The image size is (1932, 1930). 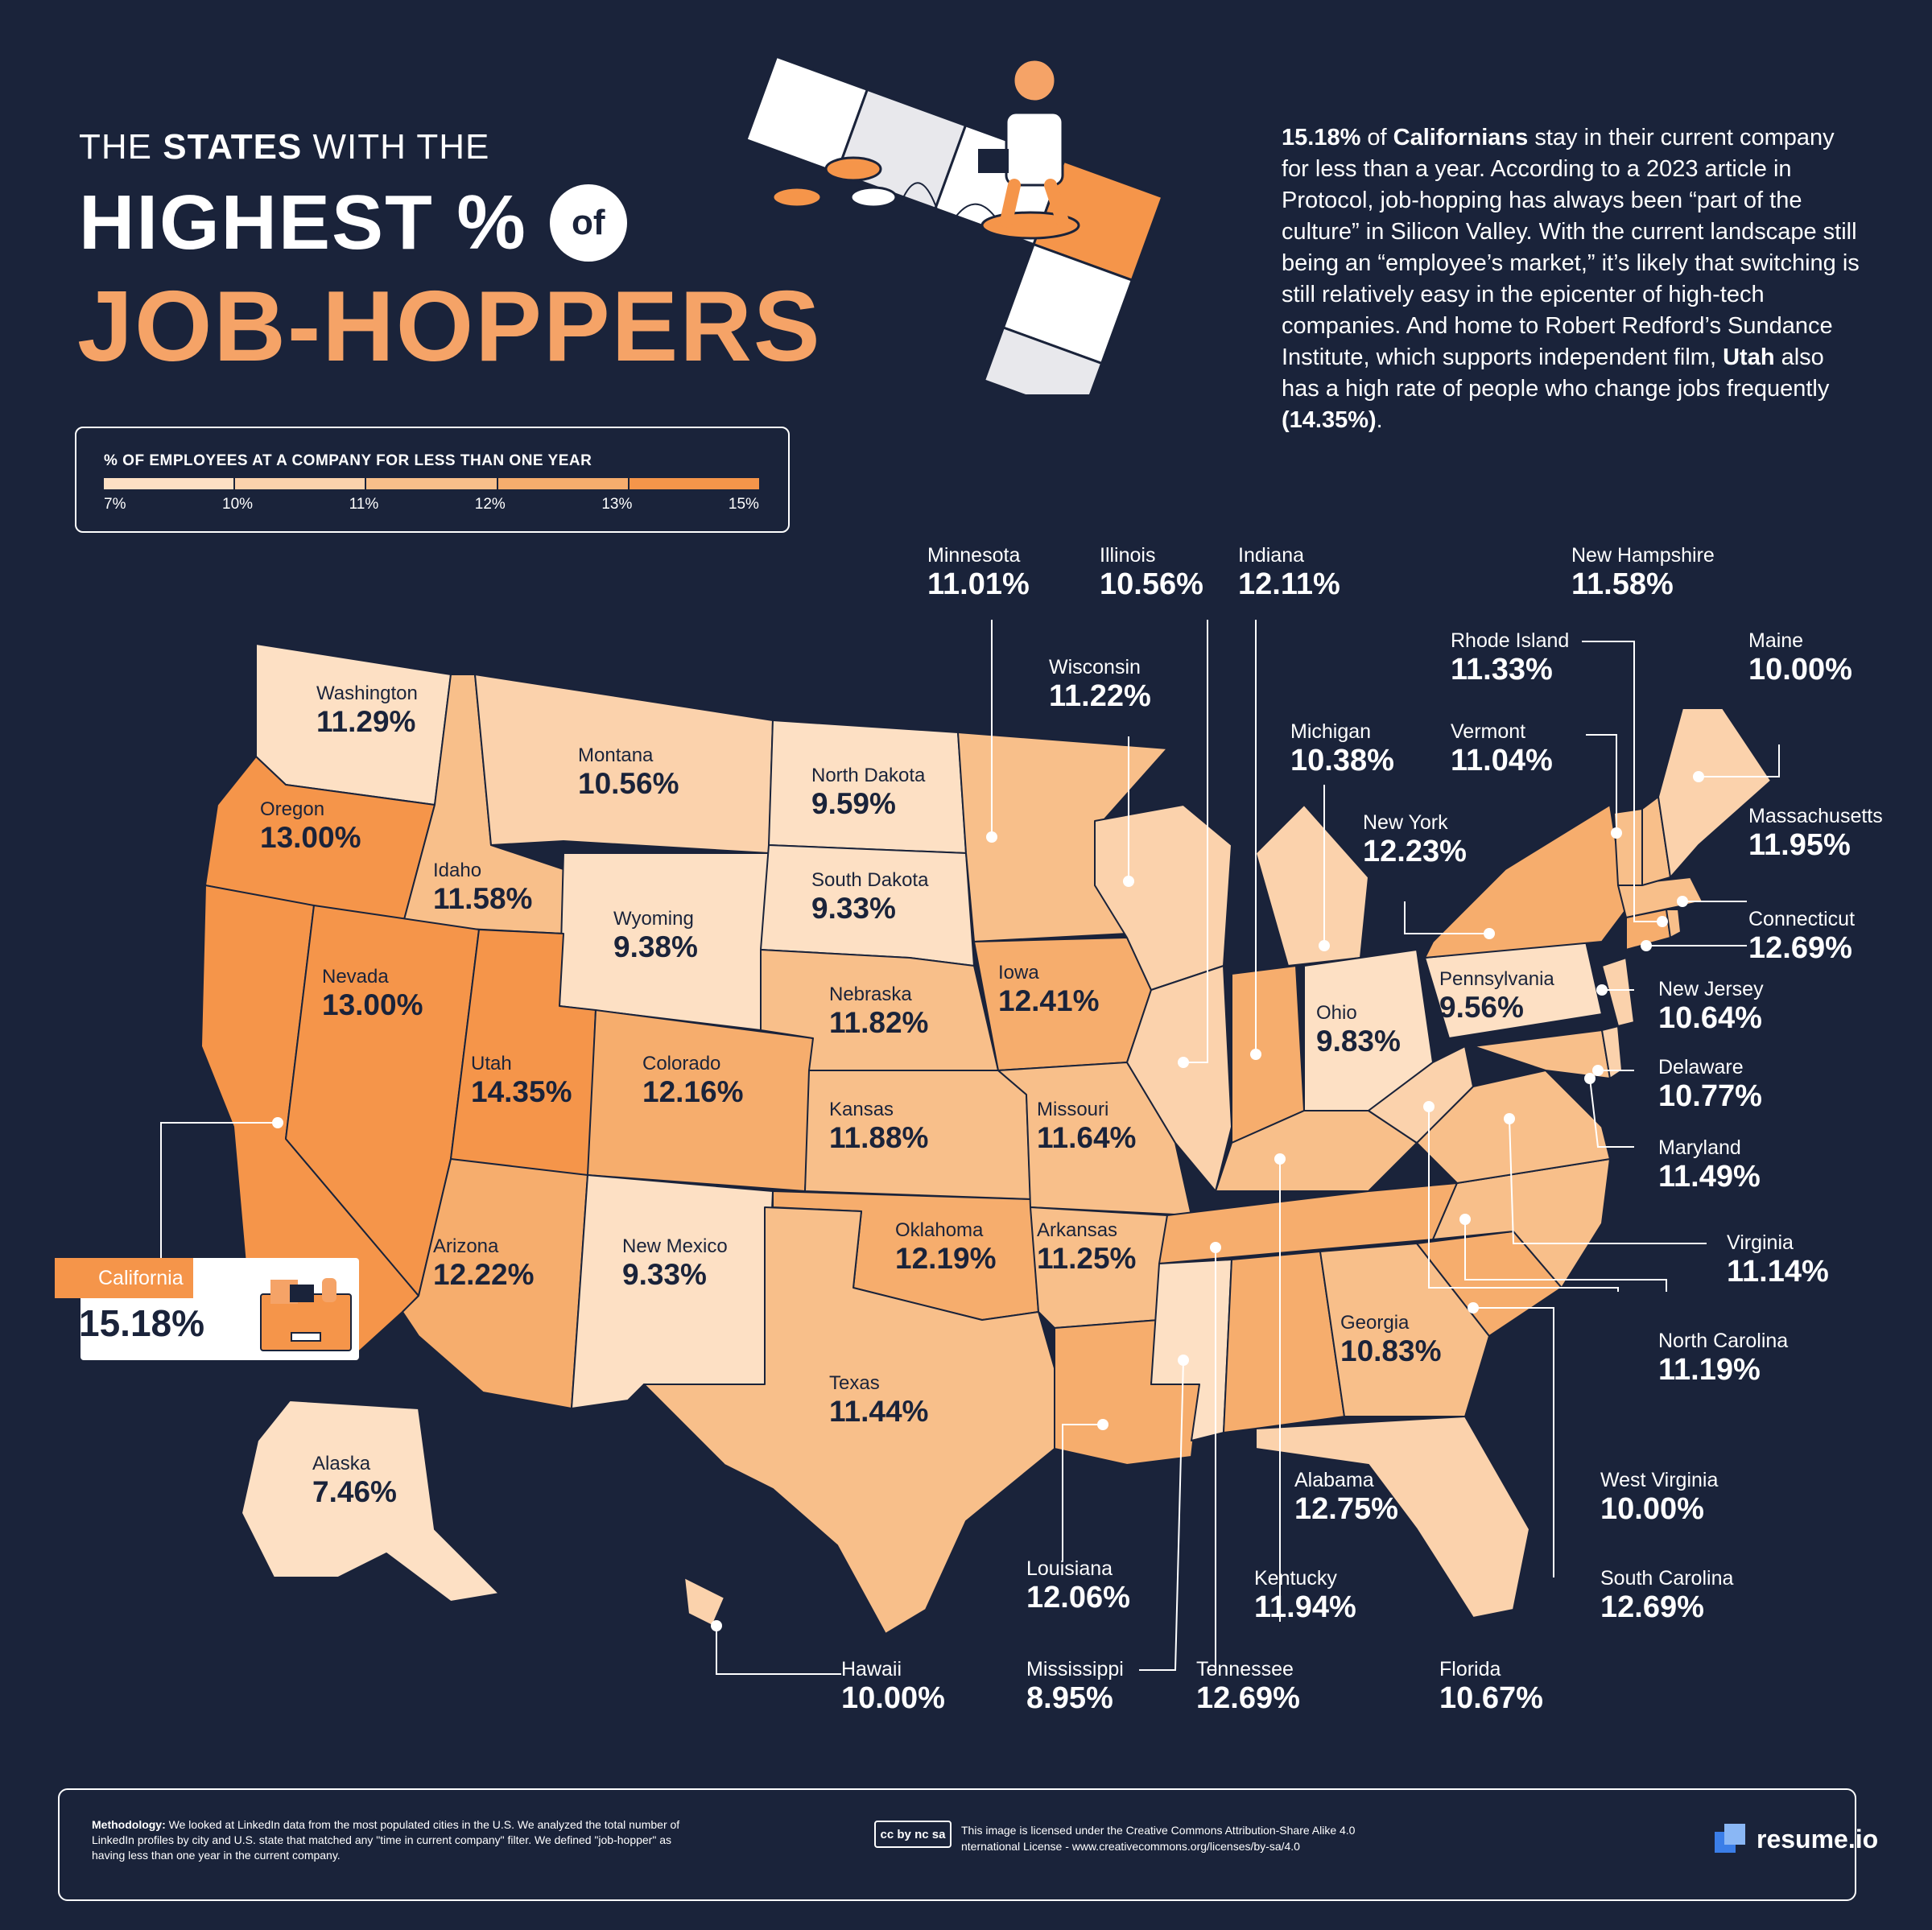 What do you see at coordinates (310, 826) in the screenshot?
I see `label-oregon: Oregon 13.00%` at bounding box center [310, 826].